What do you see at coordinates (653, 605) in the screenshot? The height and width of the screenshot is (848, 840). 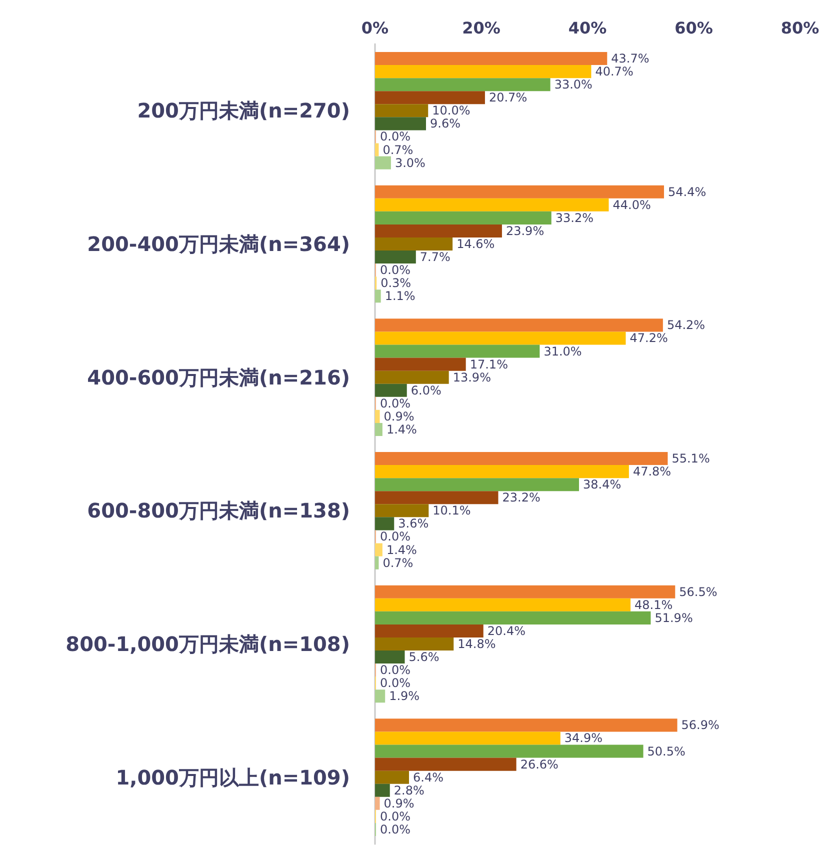 I see `data-label: 48.1%` at bounding box center [653, 605].